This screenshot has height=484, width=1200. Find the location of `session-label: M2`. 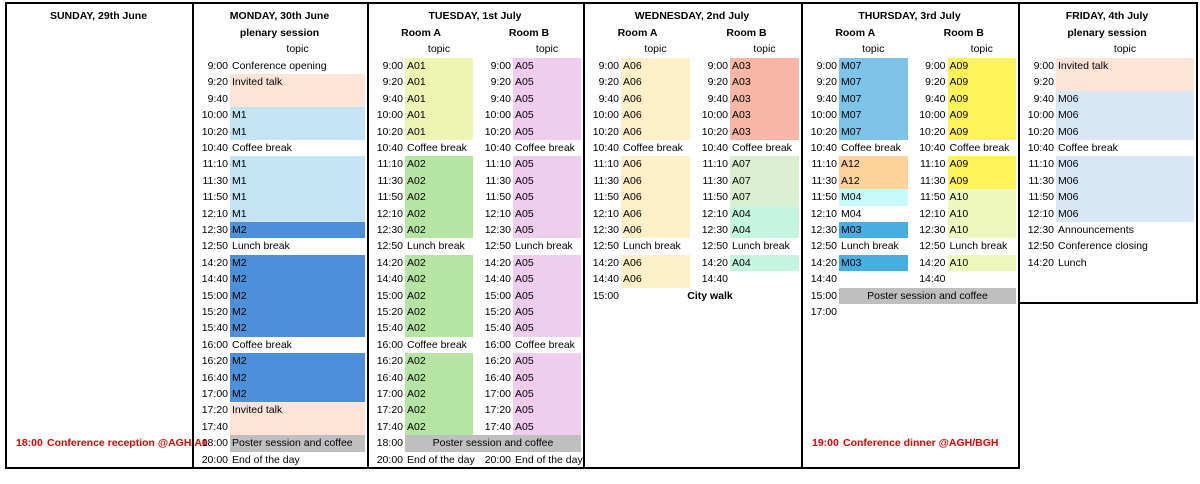

session-label: M2 is located at coordinates (239, 312).